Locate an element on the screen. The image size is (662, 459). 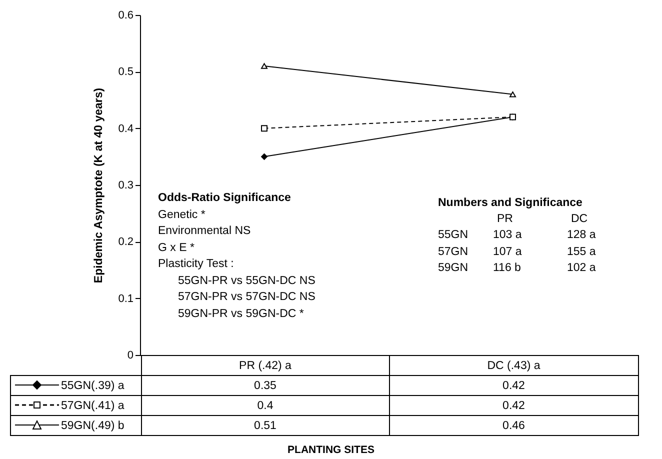
annotation: PR is located at coordinates (505, 219).